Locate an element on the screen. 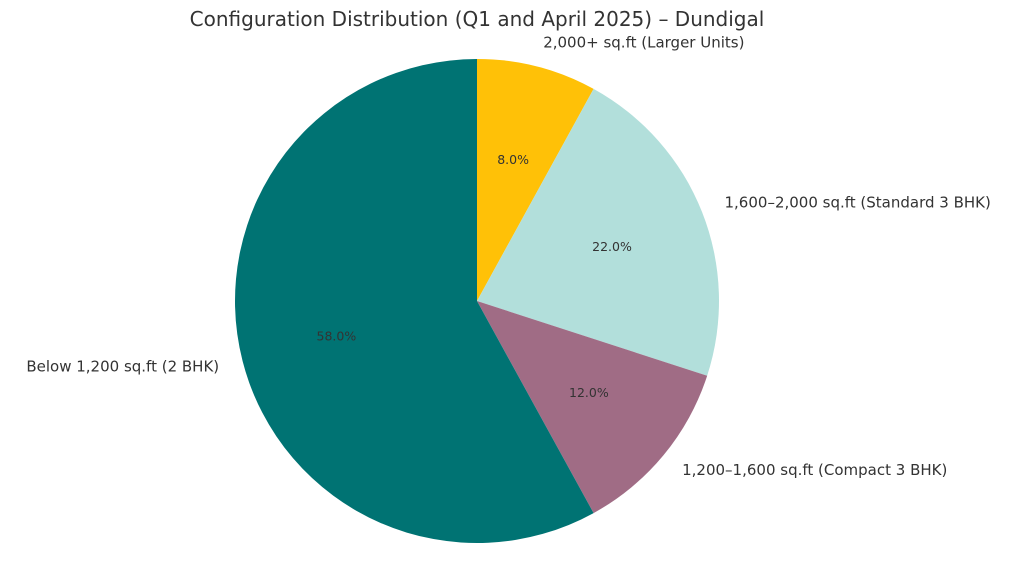  pie-slice-1-200-1-600-sq-ft-compact-3-bhk is located at coordinates (592, 407).